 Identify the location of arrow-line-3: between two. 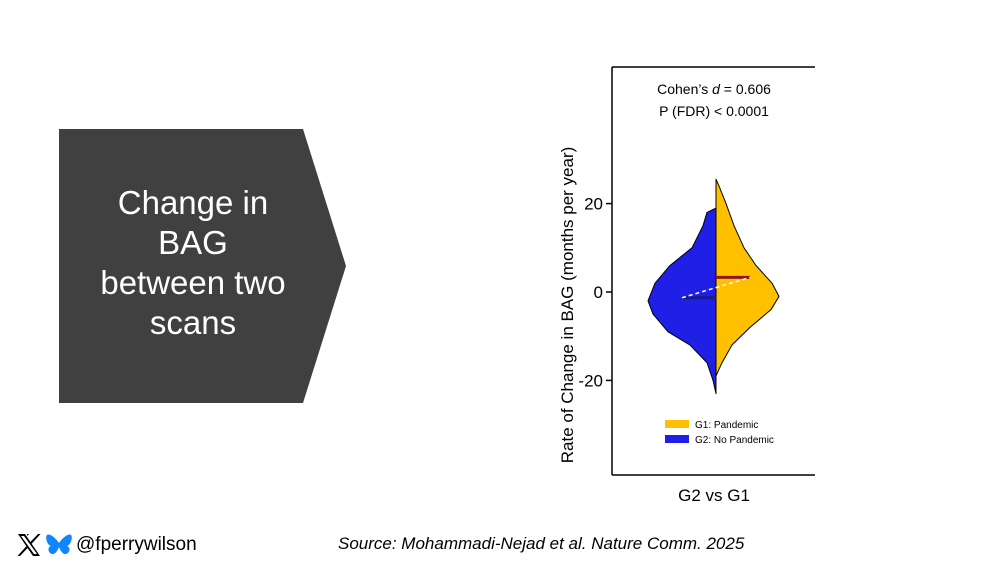
(193, 282).